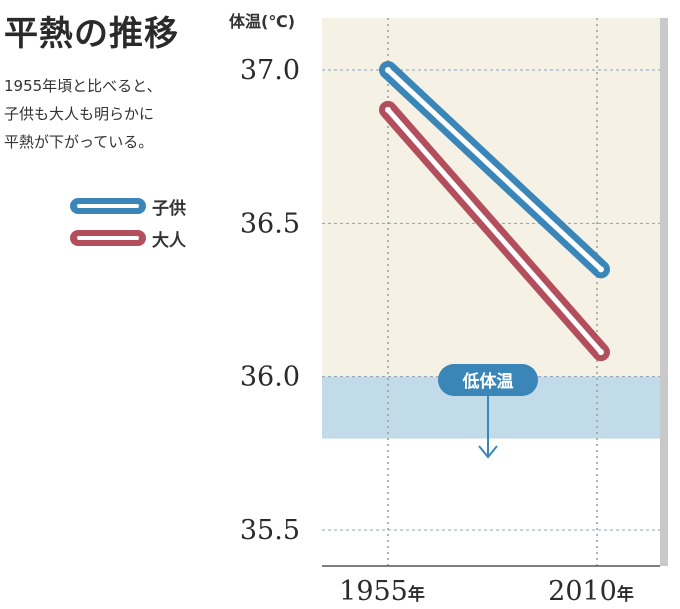  I want to click on legend-label-child: 子供, so click(169, 209).